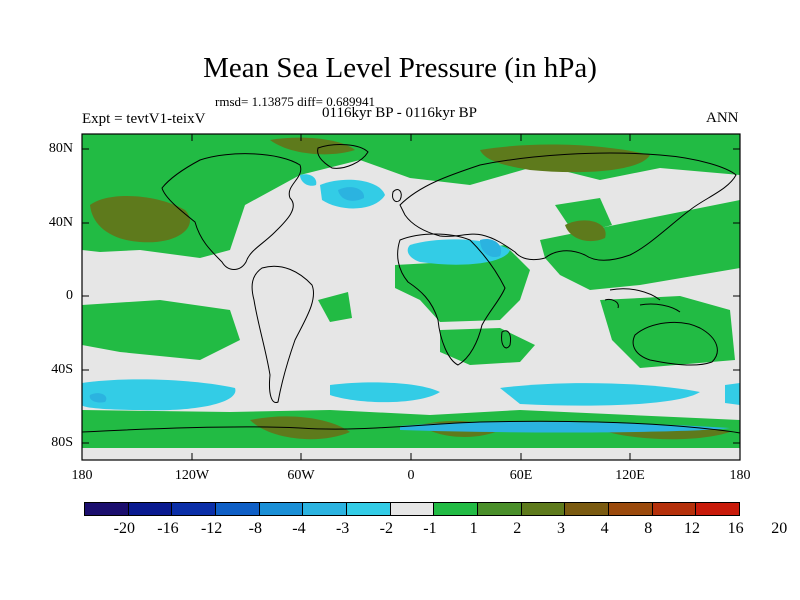  Describe the element at coordinates (231, 211) in the screenshot. I see `coast-north-america` at that location.